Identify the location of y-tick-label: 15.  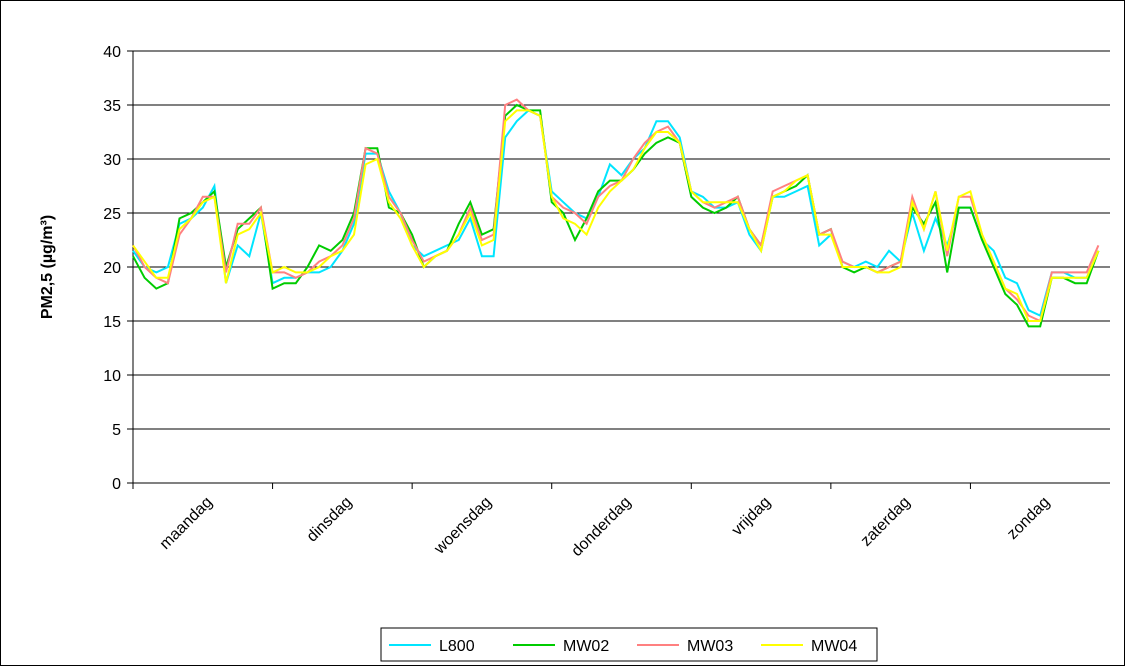
(112, 322).